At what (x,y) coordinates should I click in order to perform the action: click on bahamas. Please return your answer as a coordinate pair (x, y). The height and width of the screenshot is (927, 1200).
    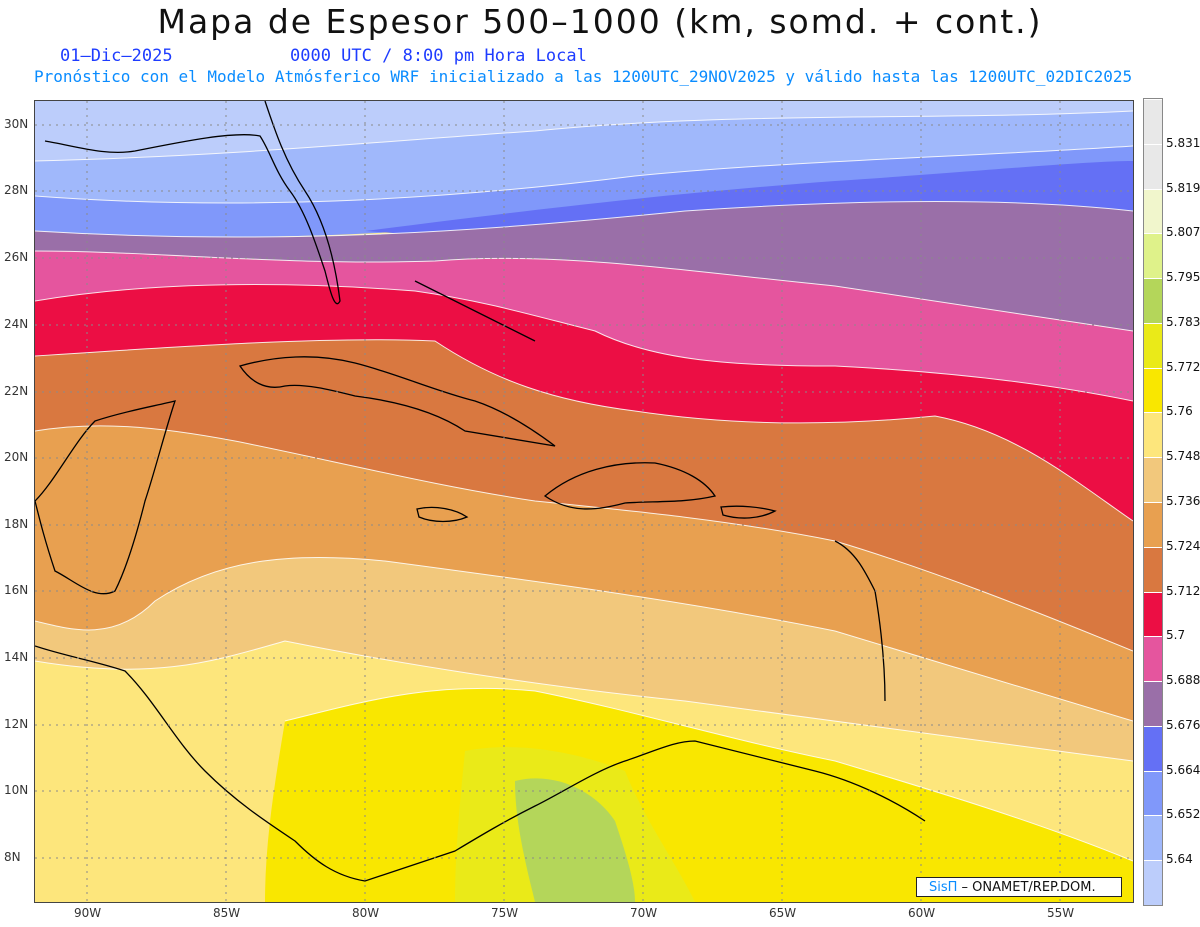
    Looking at the image, I should click on (475, 311).